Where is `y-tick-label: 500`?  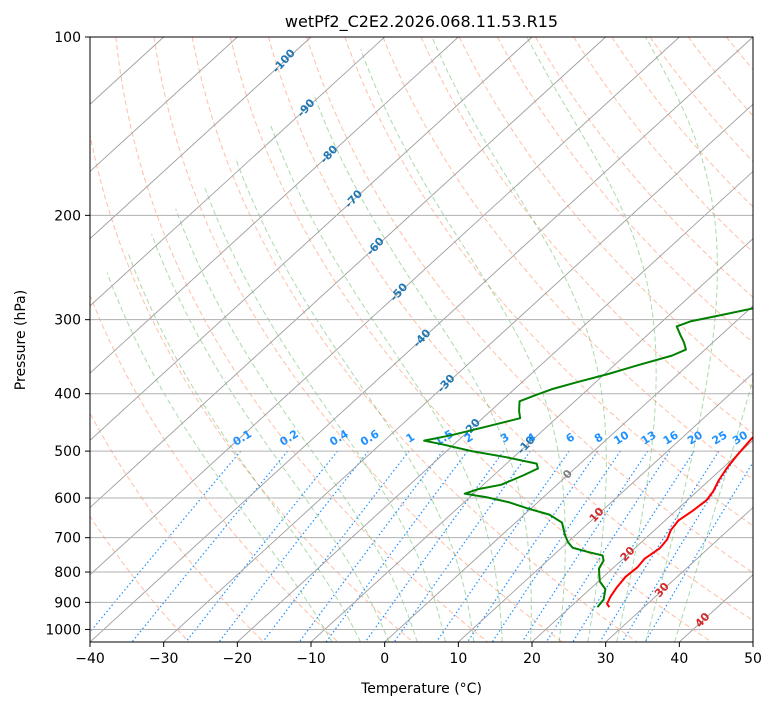 y-tick-label: 500 is located at coordinates (67, 452).